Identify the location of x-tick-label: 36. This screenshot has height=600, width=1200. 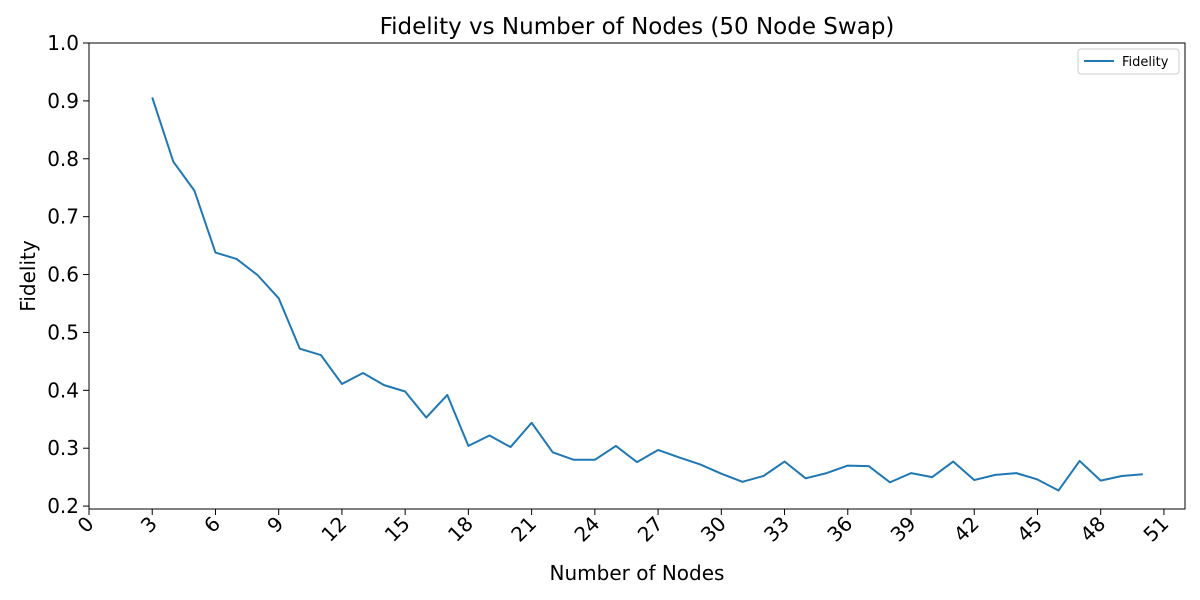
(839, 529).